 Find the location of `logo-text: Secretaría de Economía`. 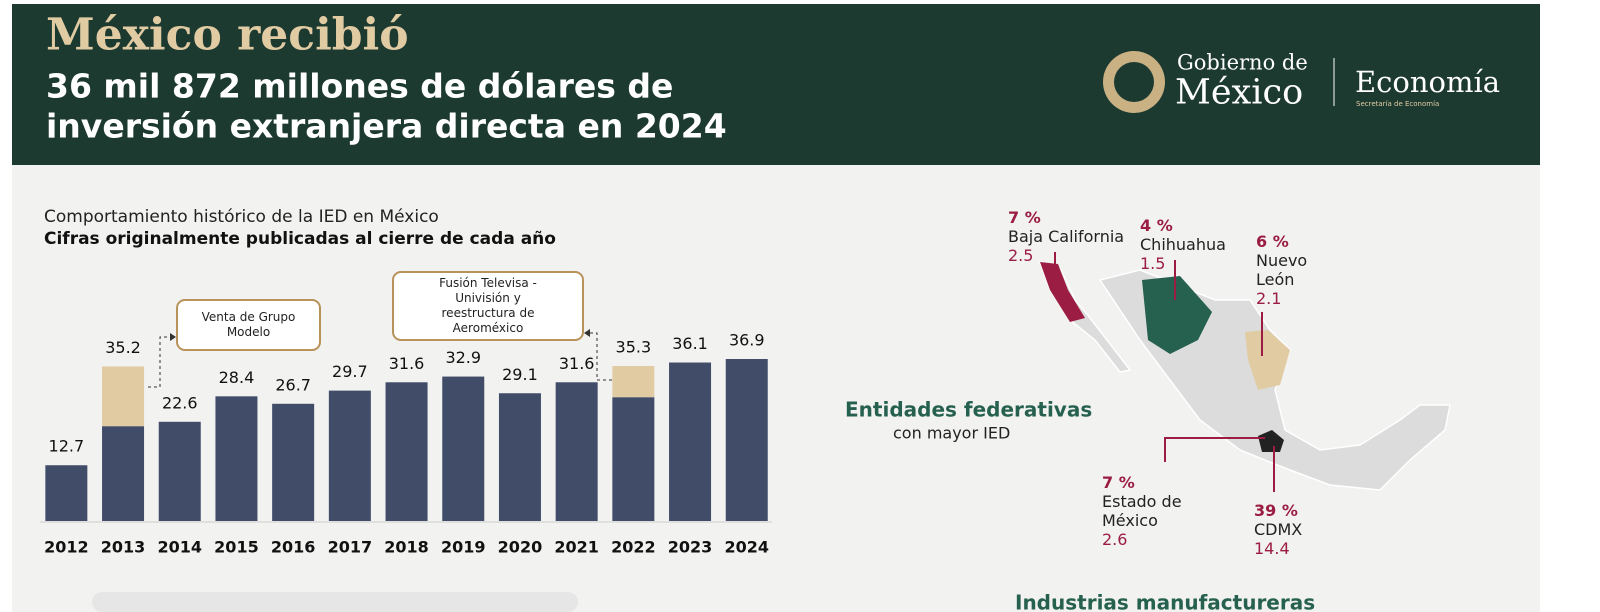

logo-text: Secretaría de Economía is located at coordinates (1397, 104).